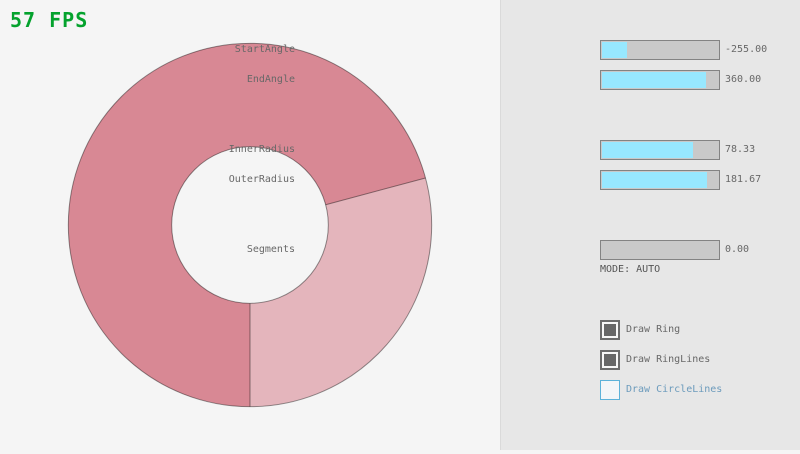 This screenshot has height=454, width=800. What do you see at coordinates (261, 179) in the screenshot?
I see `slider-label: OuterRadius` at bounding box center [261, 179].